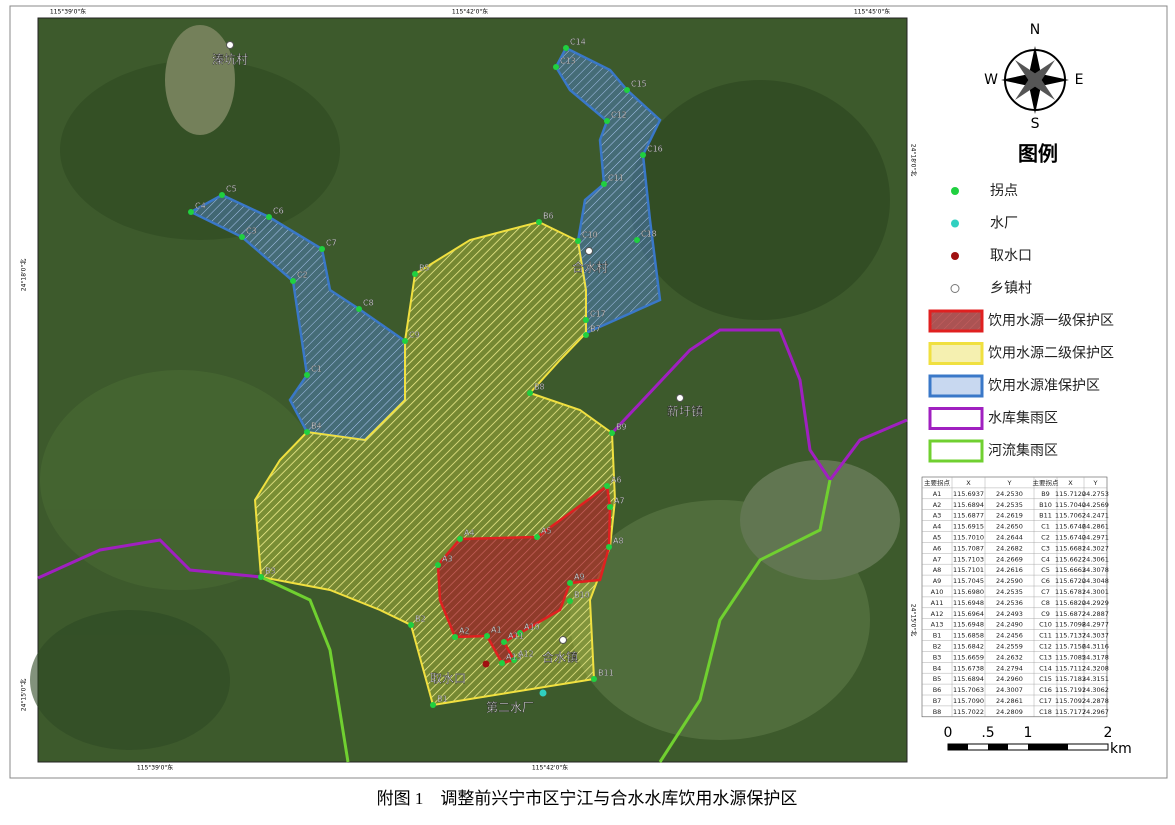 The image size is (1175, 825). Describe the element at coordinates (1095, 548) in the screenshot. I see `table-cell: 24.3027` at that location.